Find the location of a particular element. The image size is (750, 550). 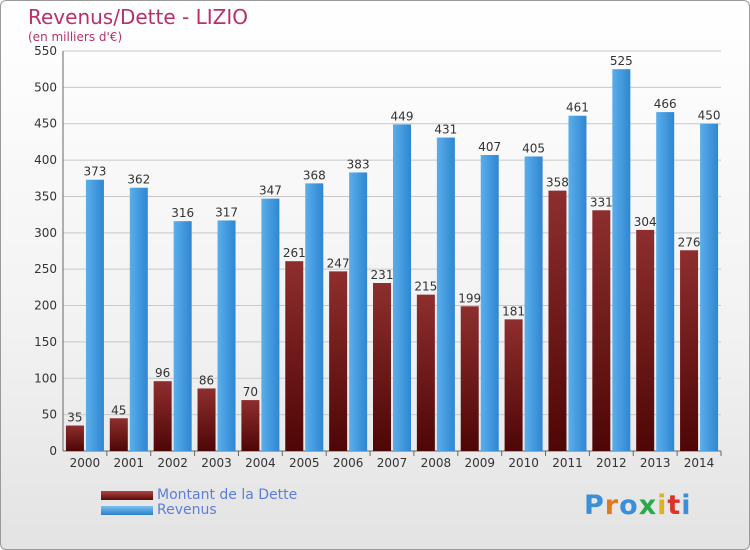

x-tick-label: 2007 is located at coordinates (392, 463).